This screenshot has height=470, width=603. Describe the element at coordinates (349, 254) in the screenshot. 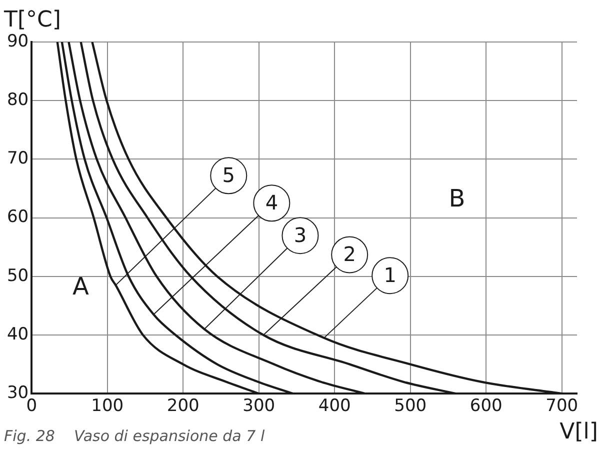

I see `text: 2` at that location.